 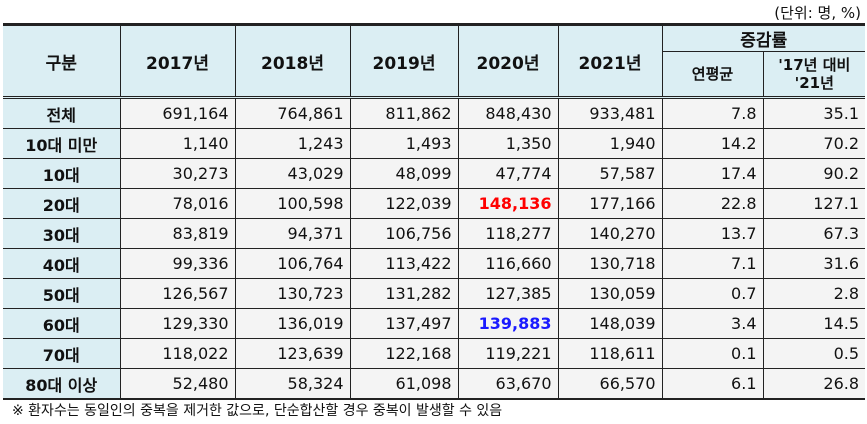 I want to click on table-row: 10대 미만 1,140 1,243 1,493 1,350 1,940 14.2 70.2, so click(x=434, y=143).